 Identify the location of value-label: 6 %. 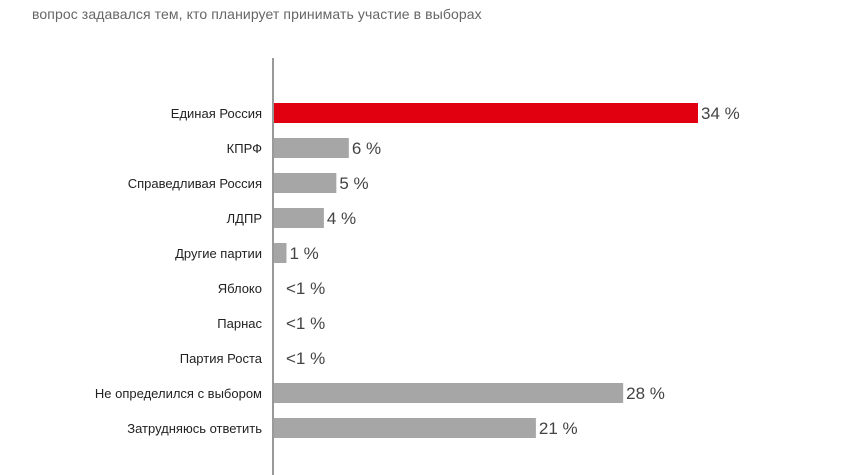
(366, 148).